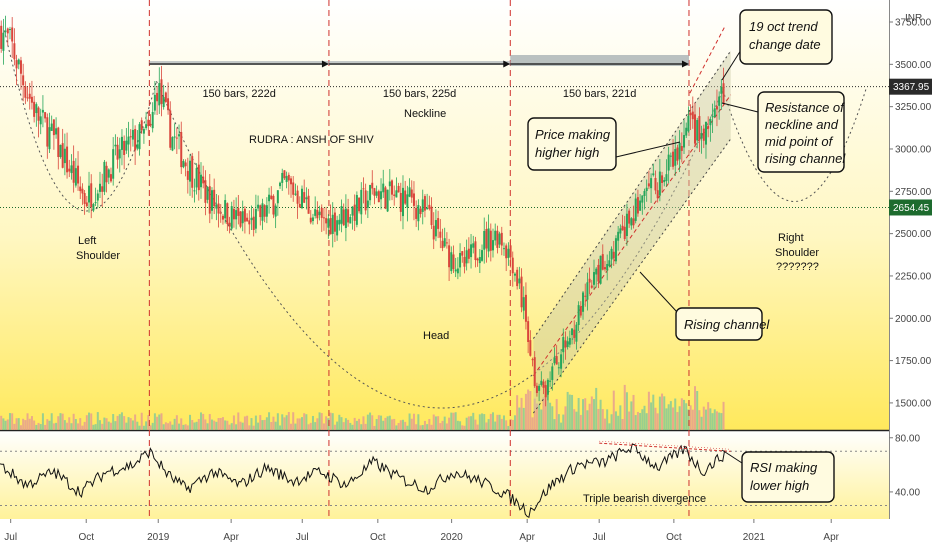  What do you see at coordinates (567, 152) in the screenshot?
I see `callout-higher-high-line-2: higher high` at bounding box center [567, 152].